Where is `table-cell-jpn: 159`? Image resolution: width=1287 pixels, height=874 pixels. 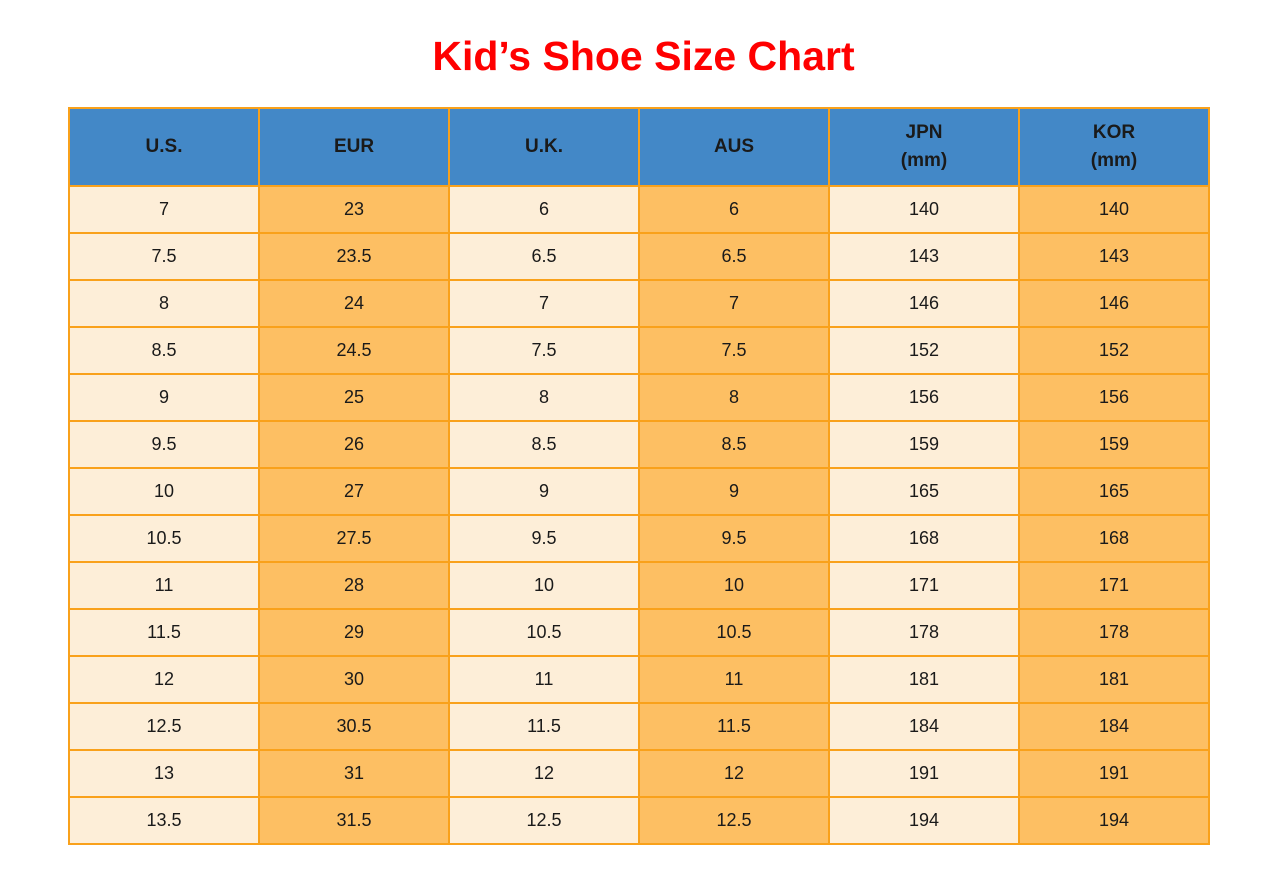 table-cell-jpn: 159 is located at coordinates (924, 444).